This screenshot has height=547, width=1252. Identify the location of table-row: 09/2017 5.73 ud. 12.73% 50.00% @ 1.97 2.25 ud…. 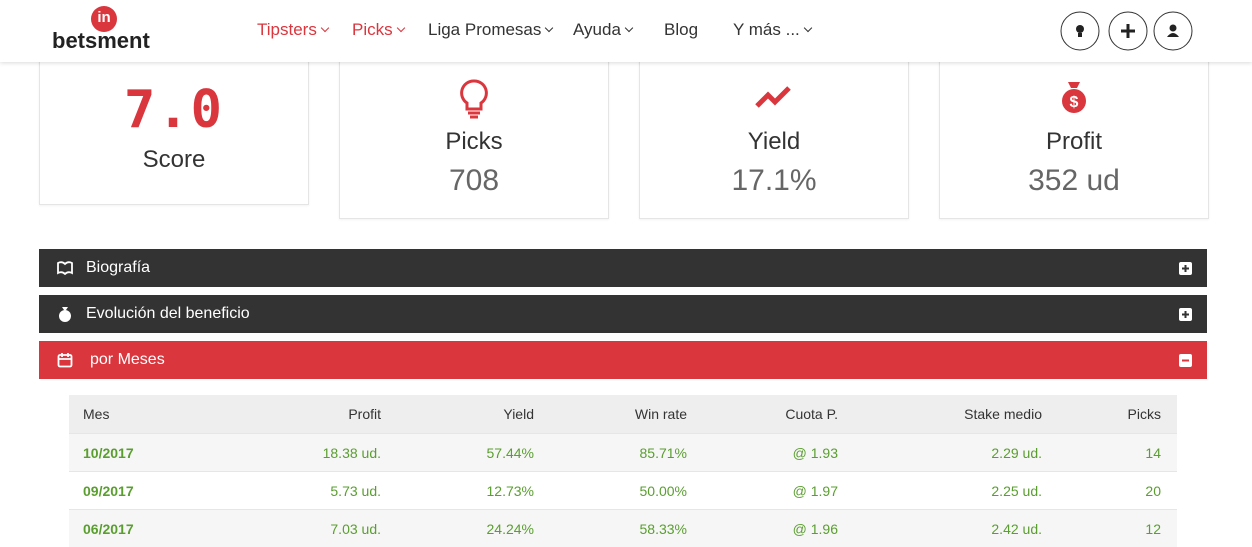
(623, 490).